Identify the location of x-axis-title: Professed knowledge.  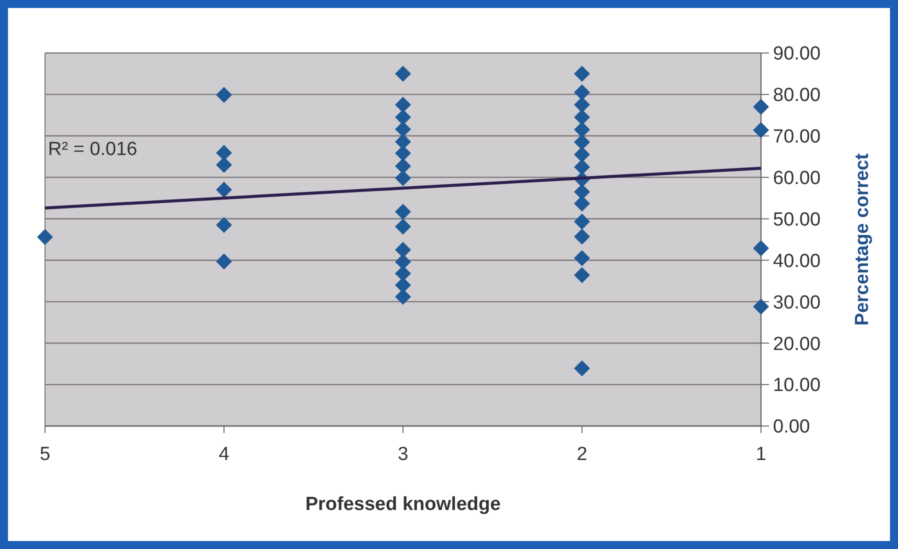
(403, 504).